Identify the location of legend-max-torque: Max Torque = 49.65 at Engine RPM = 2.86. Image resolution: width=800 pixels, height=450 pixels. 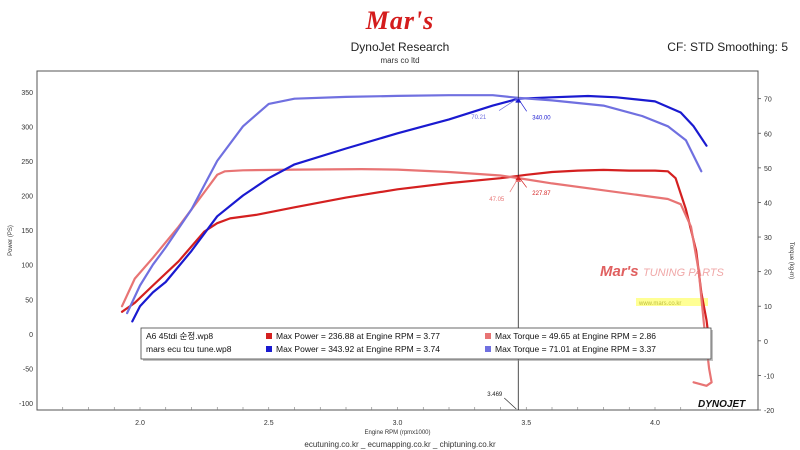
(575, 336).